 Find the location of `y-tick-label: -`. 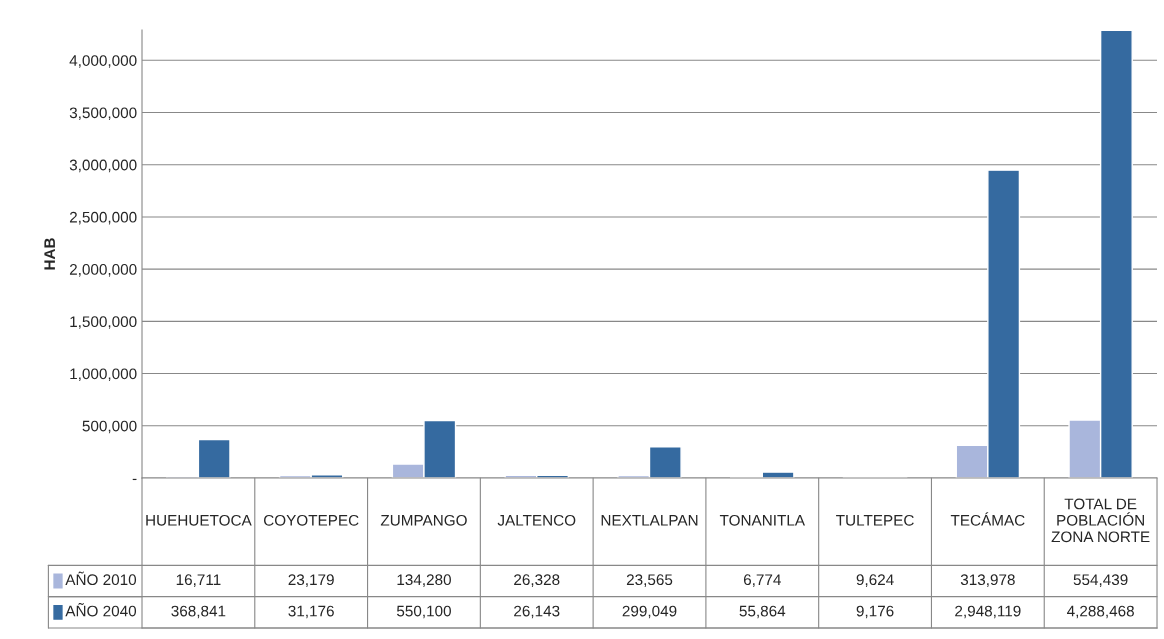

y-tick-label: - is located at coordinates (134, 479).